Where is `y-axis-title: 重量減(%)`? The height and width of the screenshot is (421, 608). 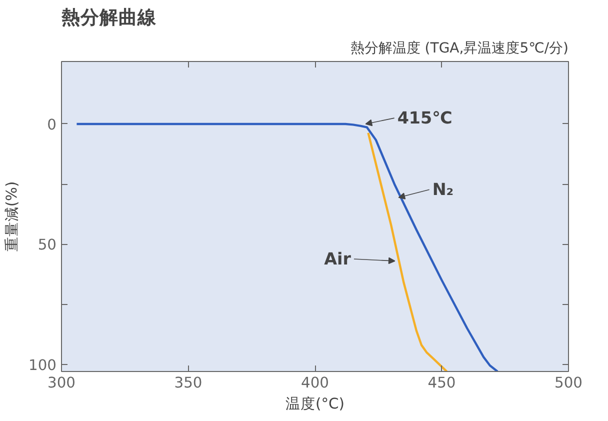
y-axis-title: 重量減(%) is located at coordinates (12, 216).